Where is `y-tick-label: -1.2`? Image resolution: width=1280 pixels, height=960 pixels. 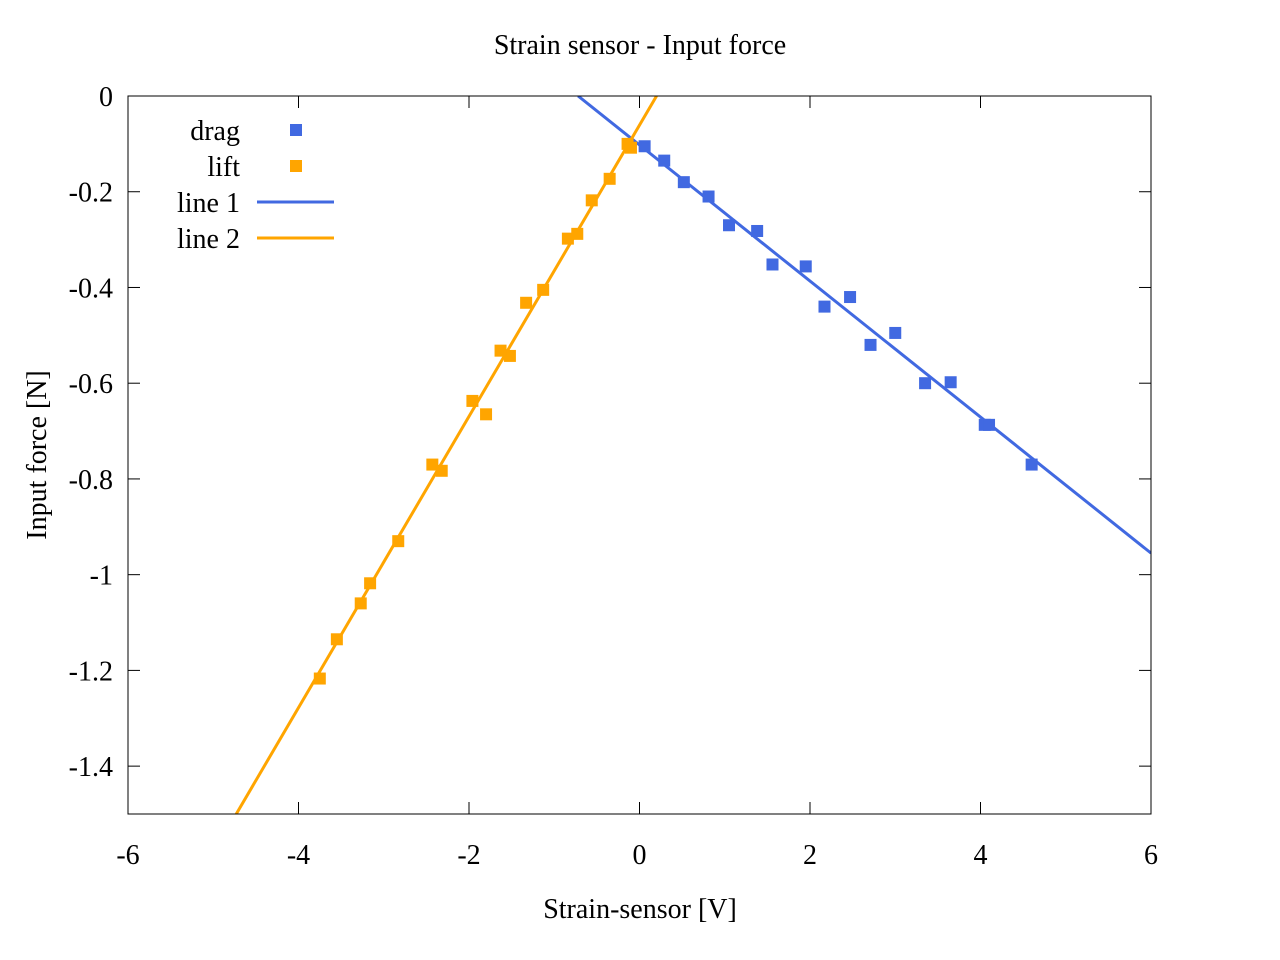
y-tick-label: -1.2 is located at coordinates (91, 671).